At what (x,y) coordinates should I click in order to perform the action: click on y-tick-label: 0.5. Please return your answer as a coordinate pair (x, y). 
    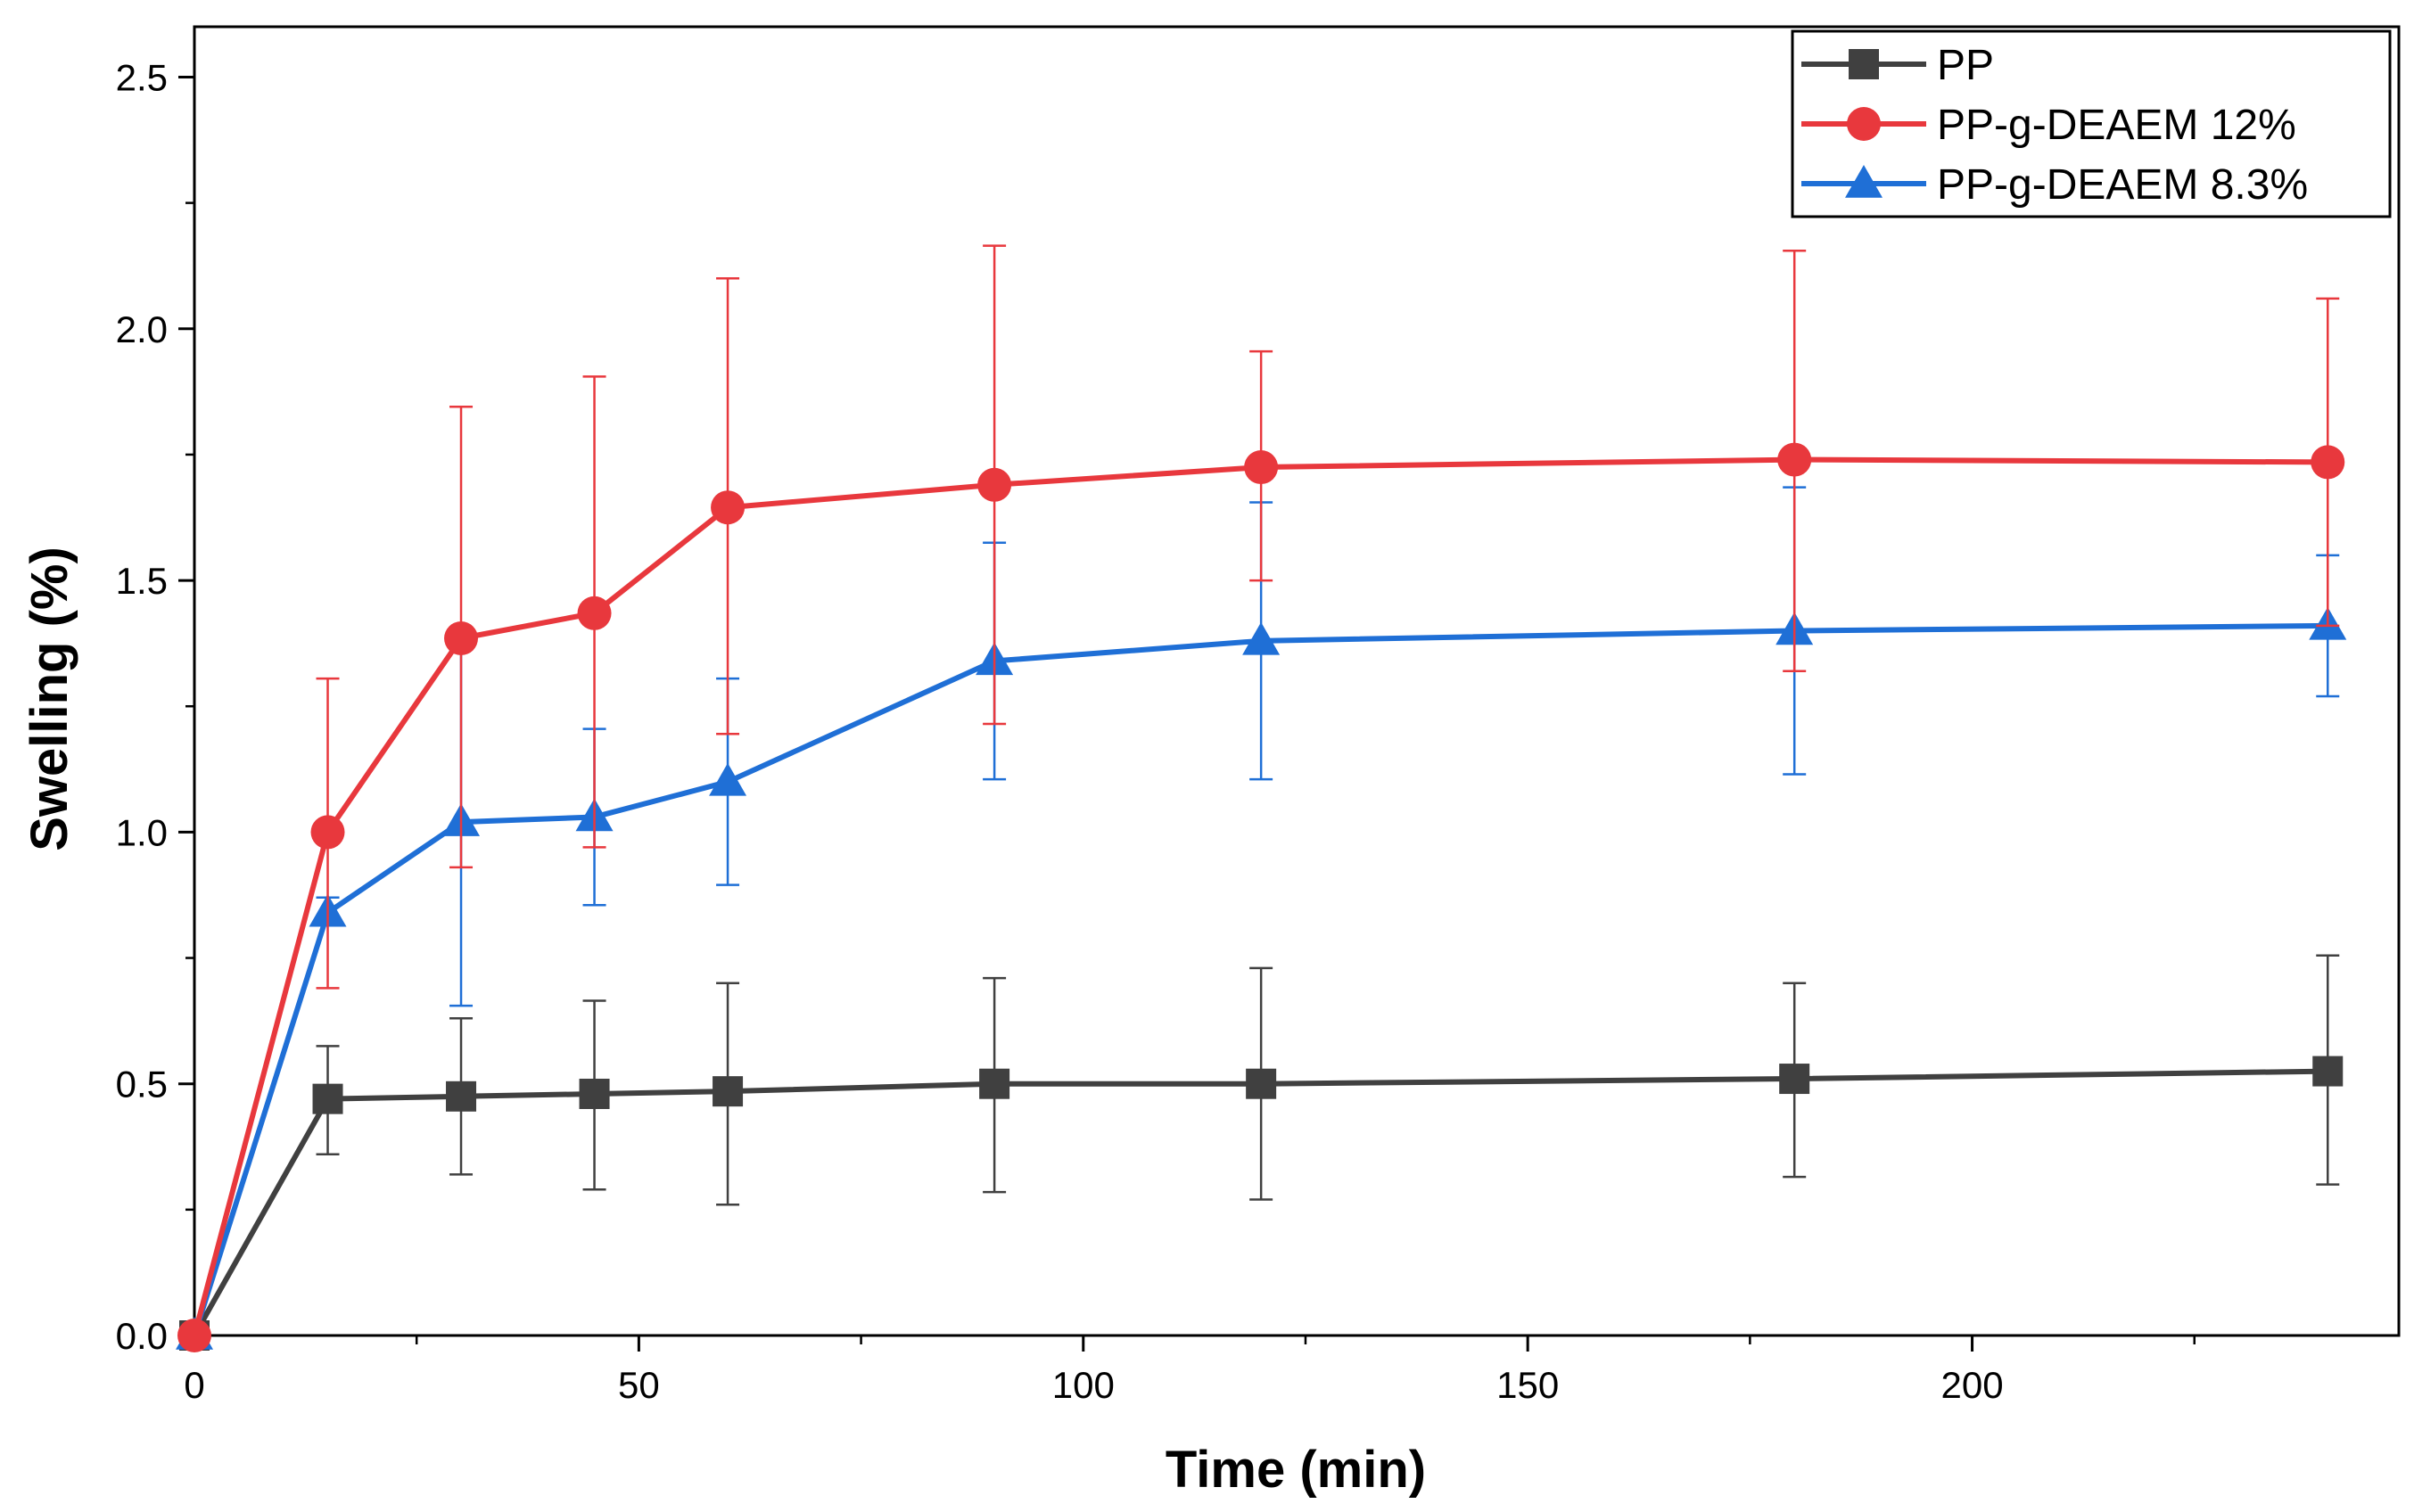
    Looking at the image, I should click on (142, 1084).